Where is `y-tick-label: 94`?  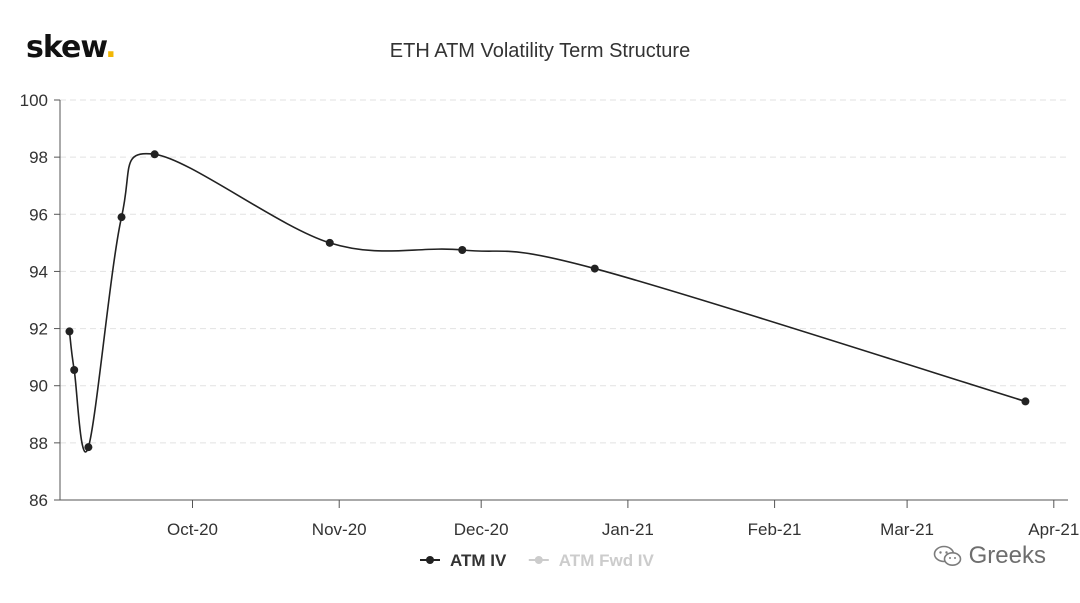 y-tick-label: 94 is located at coordinates (38, 271).